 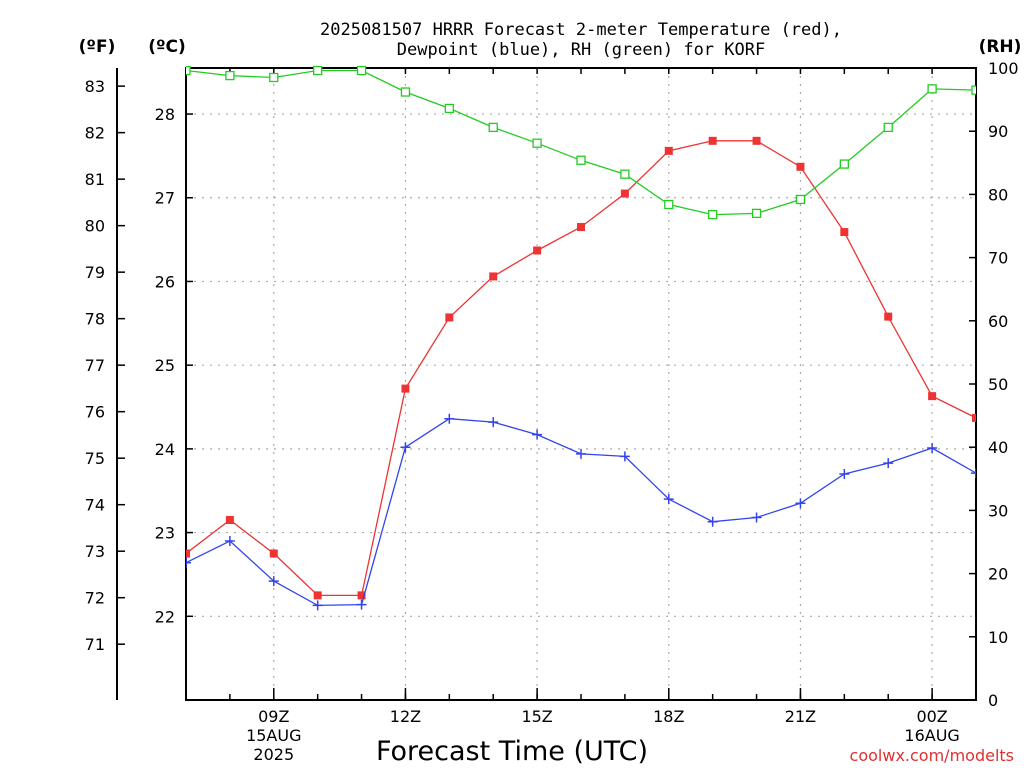 I want to click on celsius-tick-label: 28, so click(x=165, y=114).